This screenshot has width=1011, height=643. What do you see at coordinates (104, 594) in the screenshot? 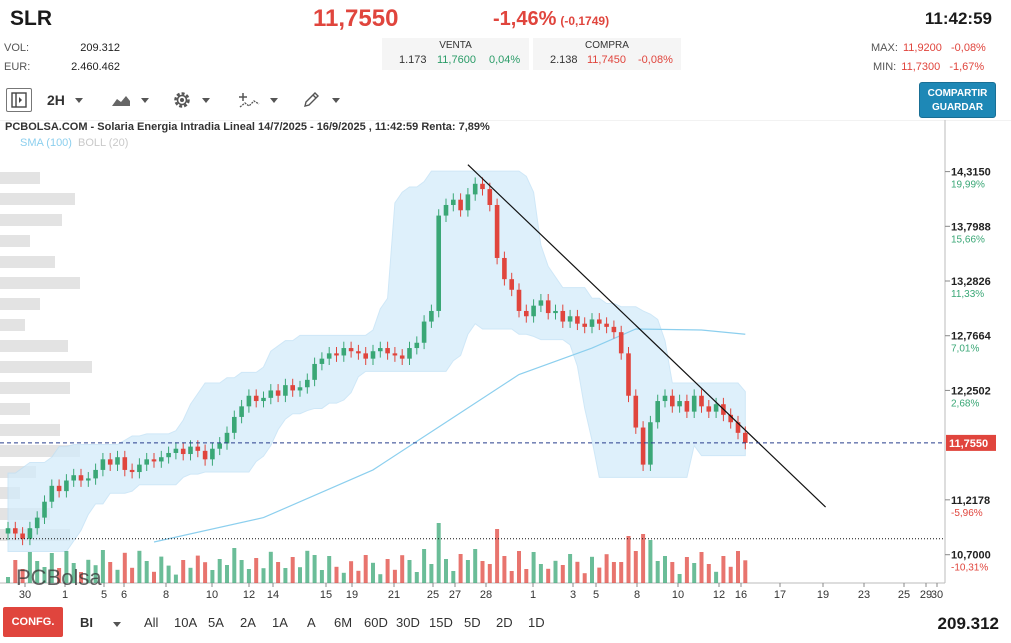
I see `x-tick-label: 5` at bounding box center [104, 594].